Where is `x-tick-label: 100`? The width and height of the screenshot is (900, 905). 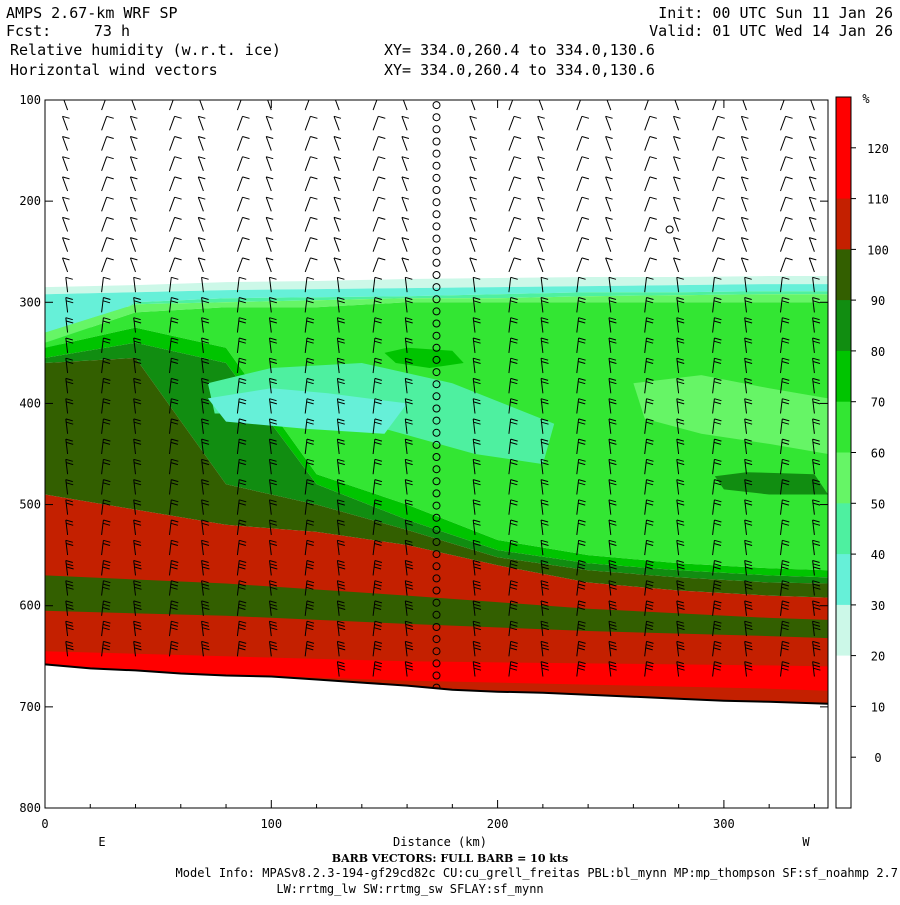
x-tick-label: 100 is located at coordinates (271, 824).